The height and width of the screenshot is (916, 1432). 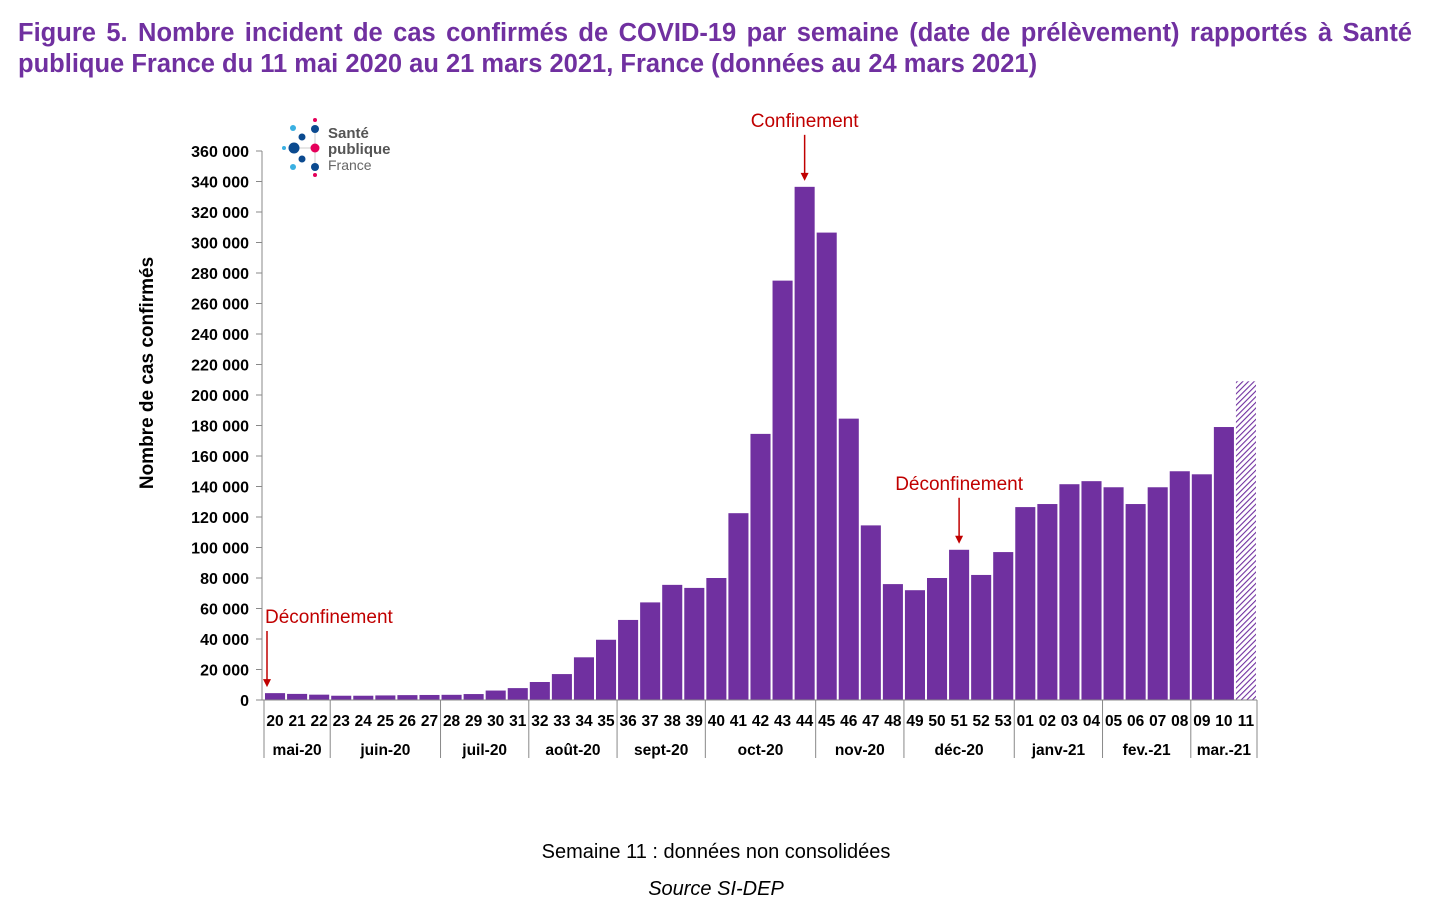 I want to click on month-label: sept-20, so click(x=661, y=750).